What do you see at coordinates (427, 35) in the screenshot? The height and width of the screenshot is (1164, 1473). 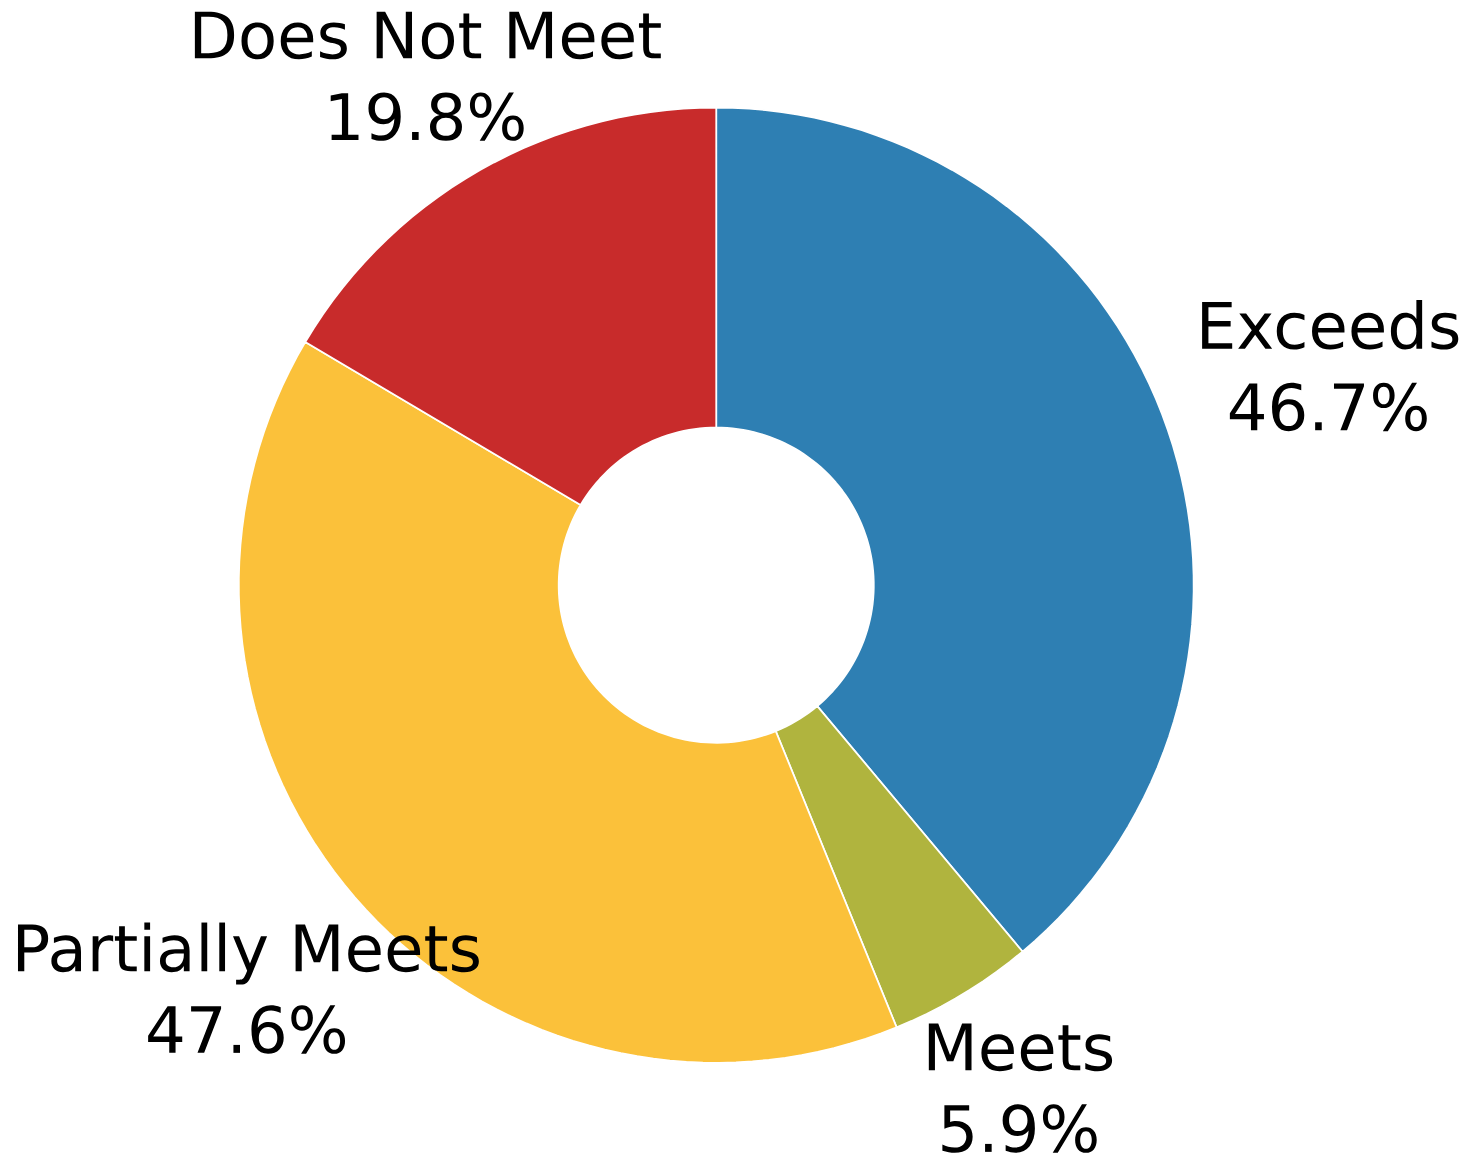 I see `slice-label: Does Not Meet` at bounding box center [427, 35].